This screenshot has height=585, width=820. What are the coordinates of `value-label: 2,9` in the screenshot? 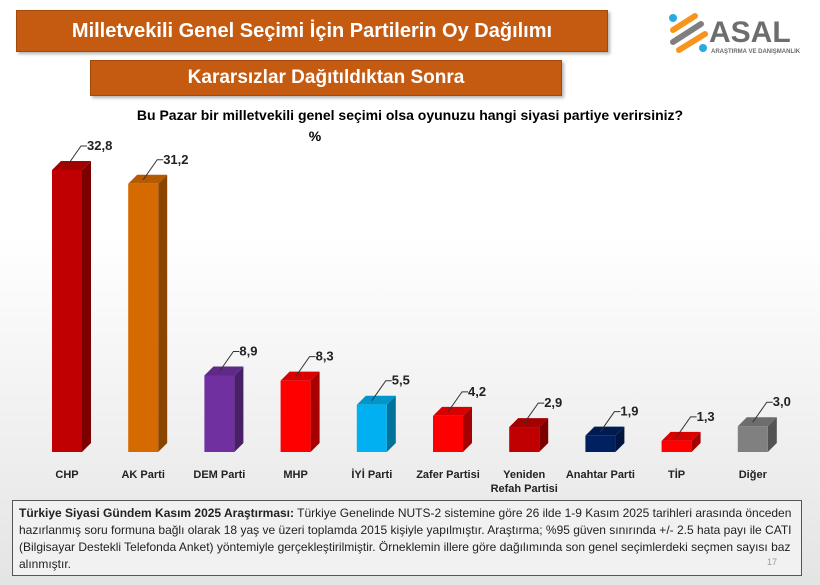 It's located at (553, 402).